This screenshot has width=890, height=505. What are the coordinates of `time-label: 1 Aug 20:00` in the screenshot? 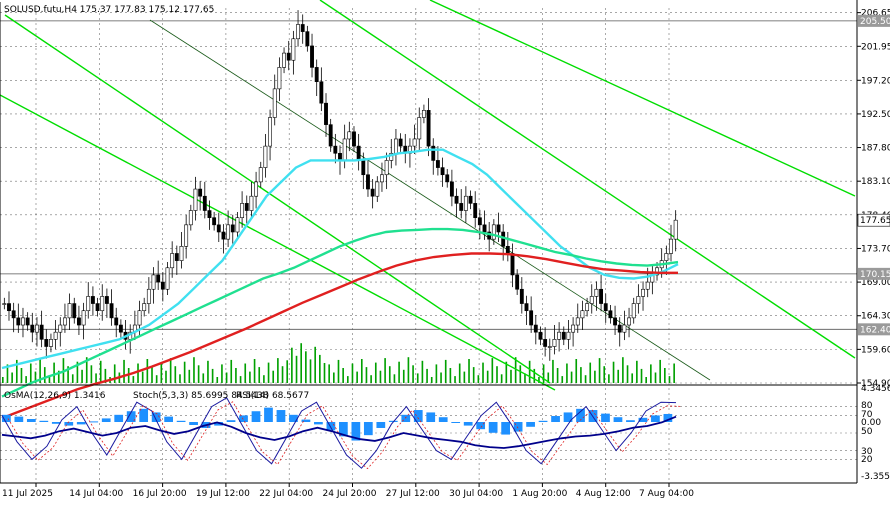 It's located at (539, 494).